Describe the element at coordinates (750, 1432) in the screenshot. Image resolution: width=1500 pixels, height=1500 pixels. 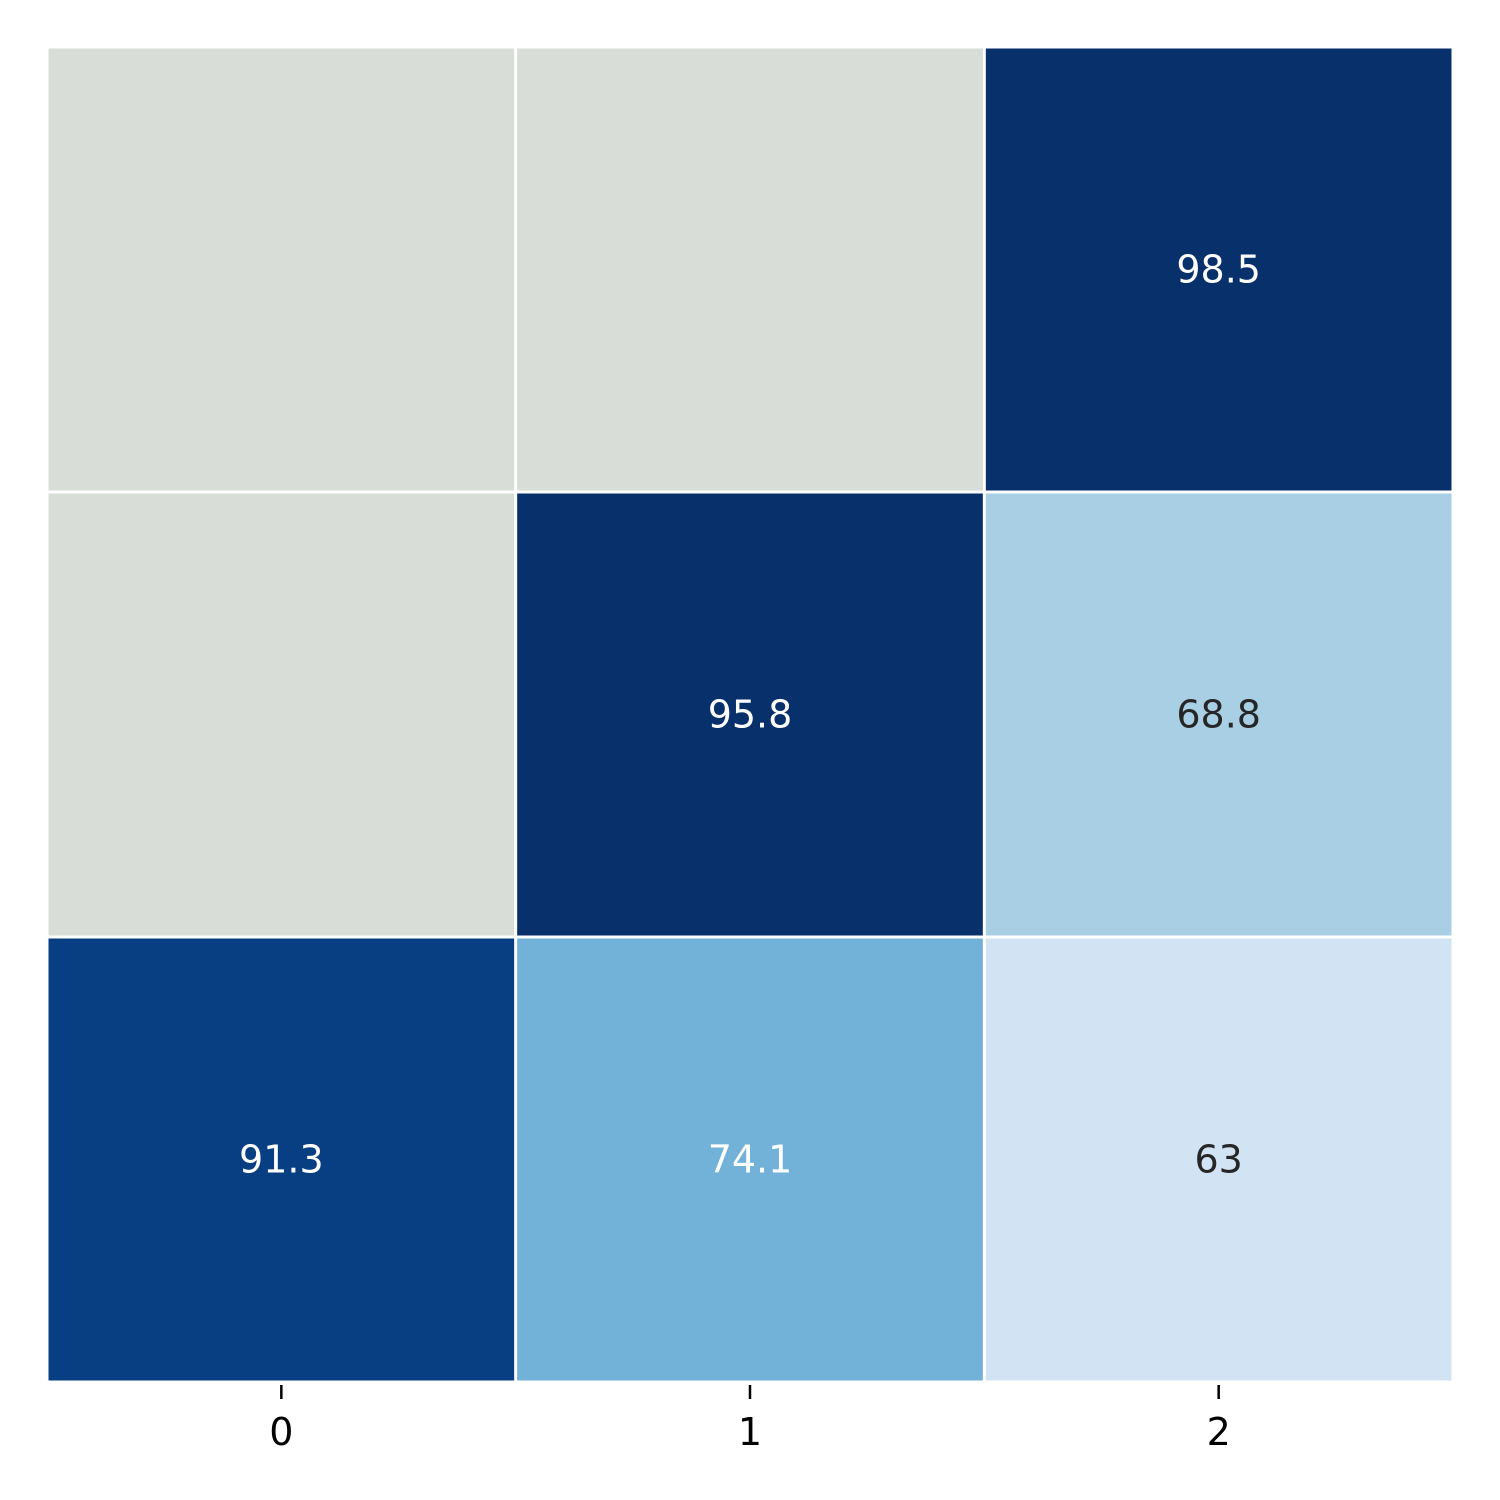
I see `x-tick-label-1: 1` at that location.